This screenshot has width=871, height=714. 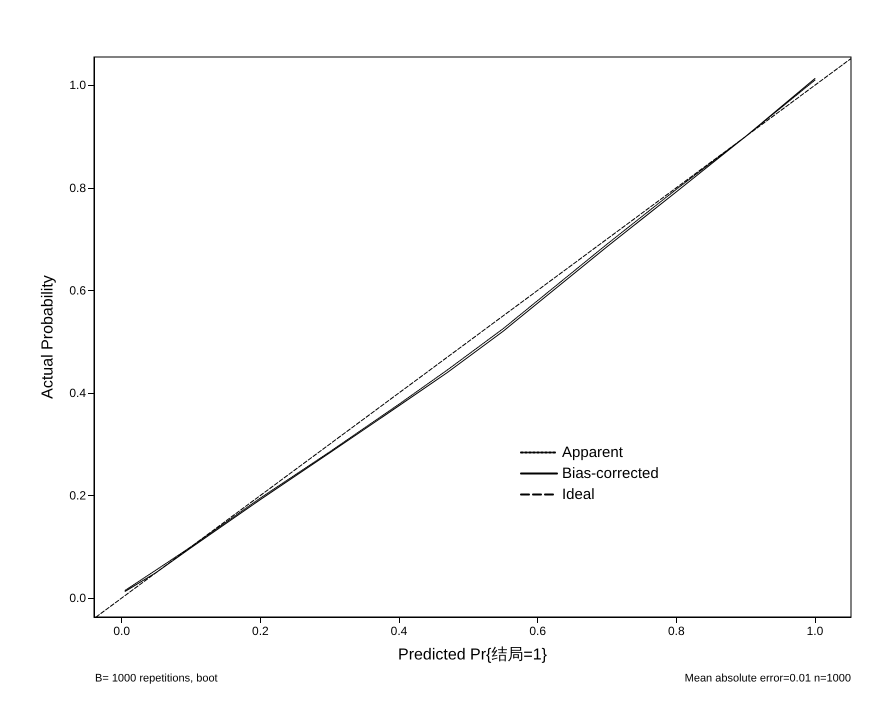 I want to click on legend-label: Ideal, so click(x=578, y=494).